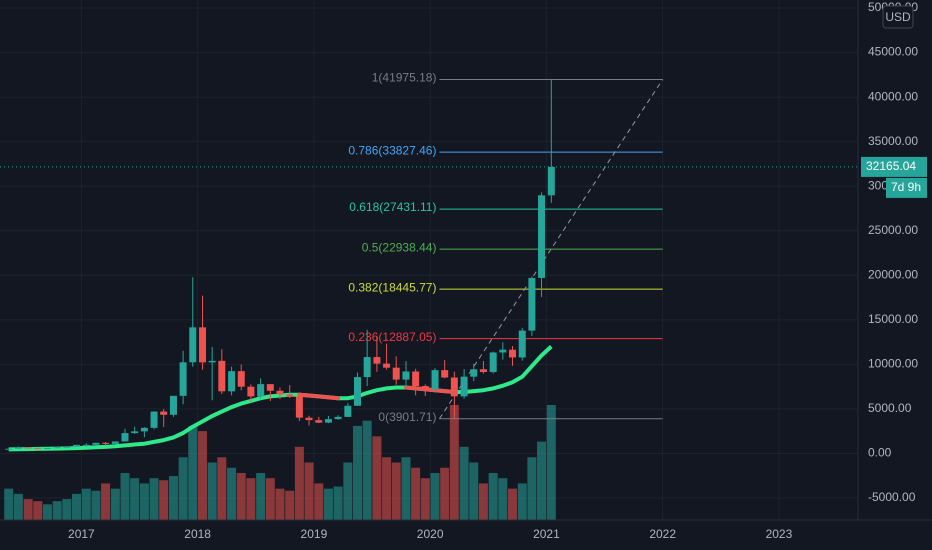 The height and width of the screenshot is (550, 932). Describe the element at coordinates (892, 497) in the screenshot. I see `y-tick-label: -5000.00` at that location.